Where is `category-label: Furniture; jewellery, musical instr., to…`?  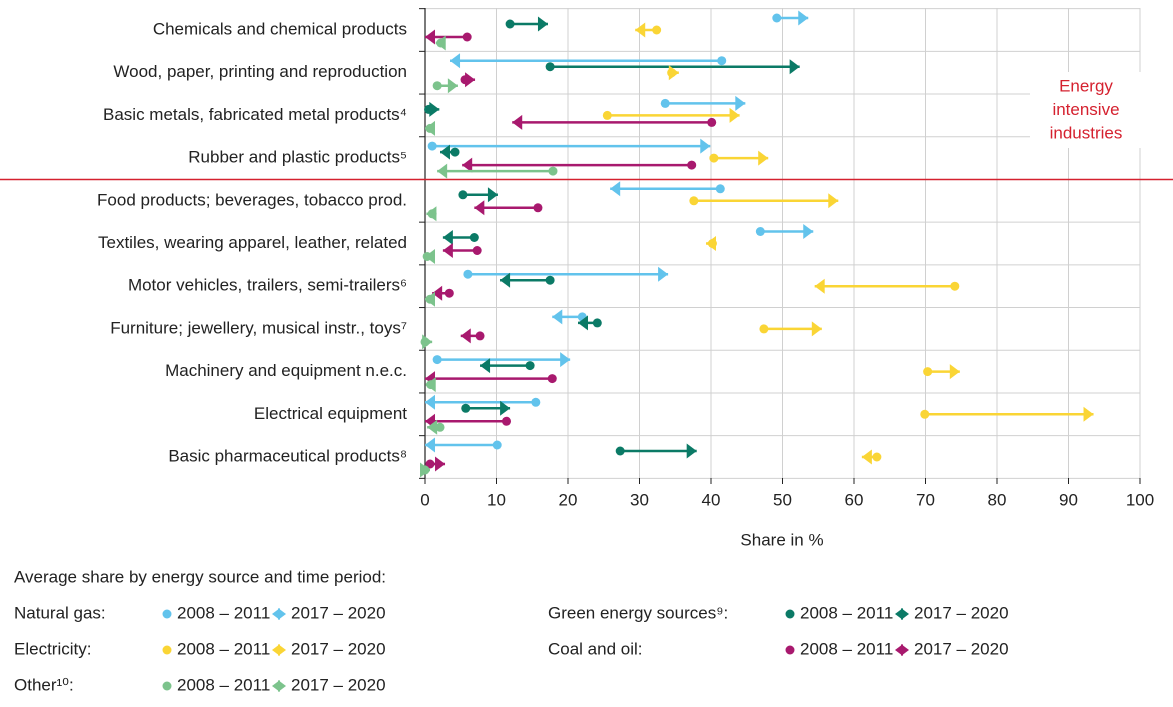 category-label: Furniture; jewellery, musical instr., to… is located at coordinates (258, 327).